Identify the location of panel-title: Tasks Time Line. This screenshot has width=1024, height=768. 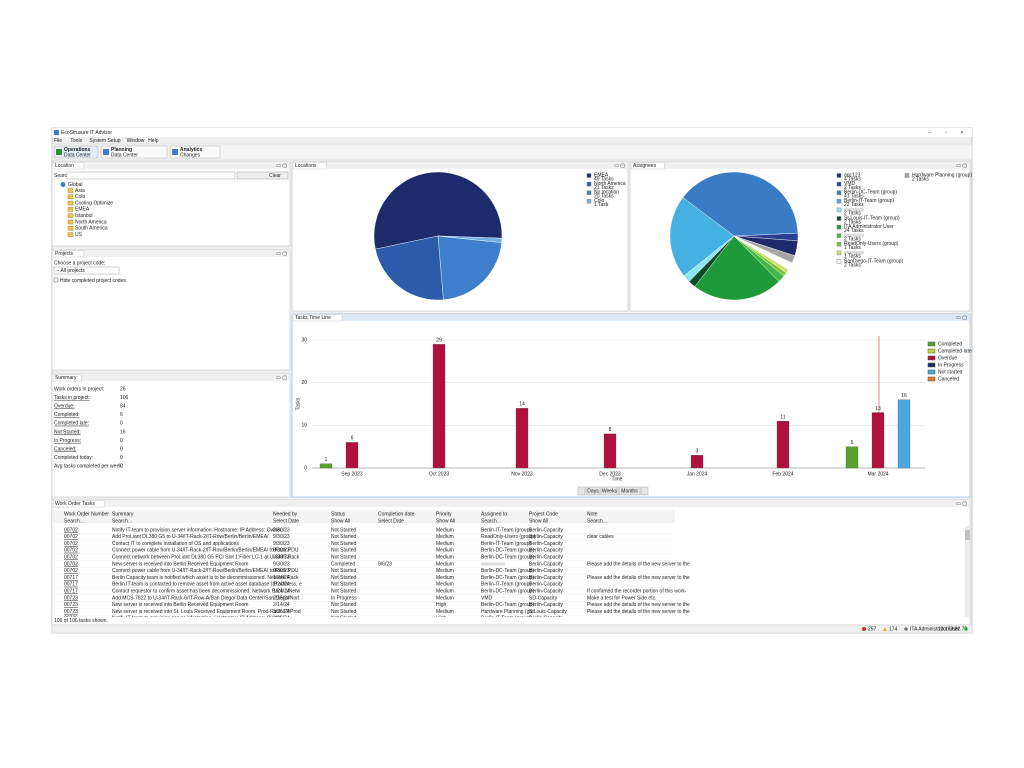
(313, 318).